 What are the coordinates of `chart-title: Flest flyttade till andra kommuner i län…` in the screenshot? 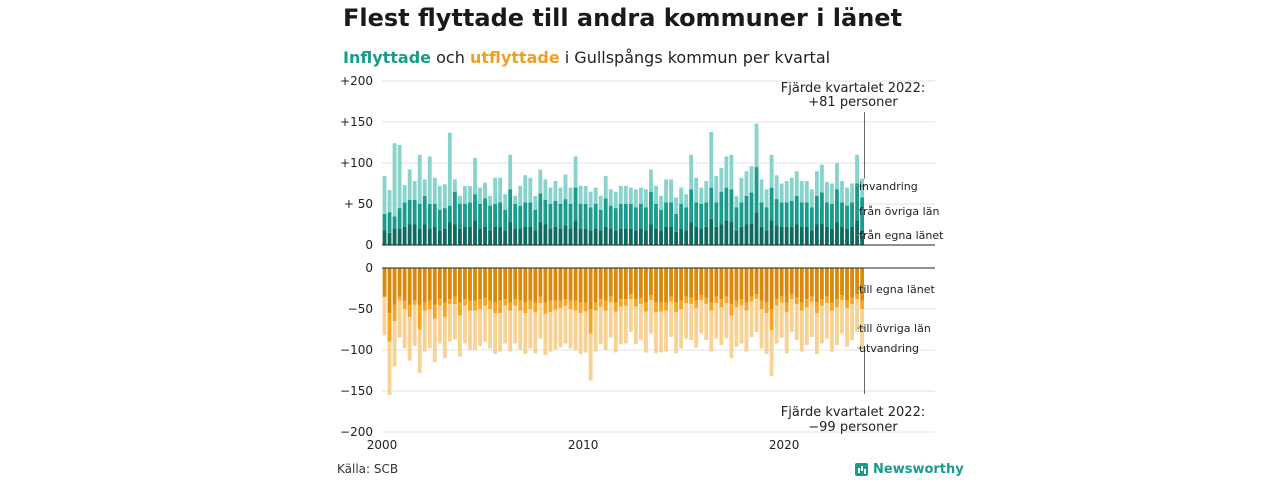 It's located at (623, 18).